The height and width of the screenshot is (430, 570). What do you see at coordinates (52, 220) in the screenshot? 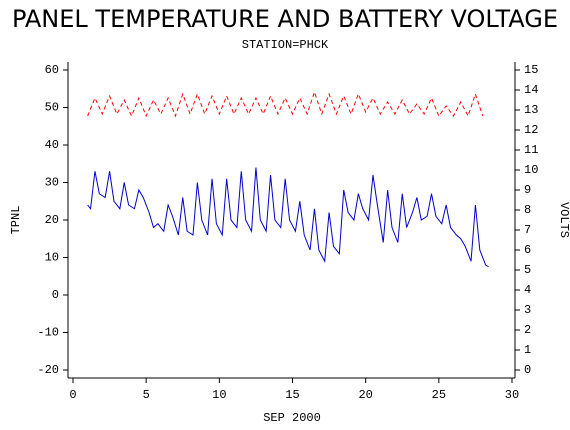
I see `y-tick-label: 20` at bounding box center [52, 220].